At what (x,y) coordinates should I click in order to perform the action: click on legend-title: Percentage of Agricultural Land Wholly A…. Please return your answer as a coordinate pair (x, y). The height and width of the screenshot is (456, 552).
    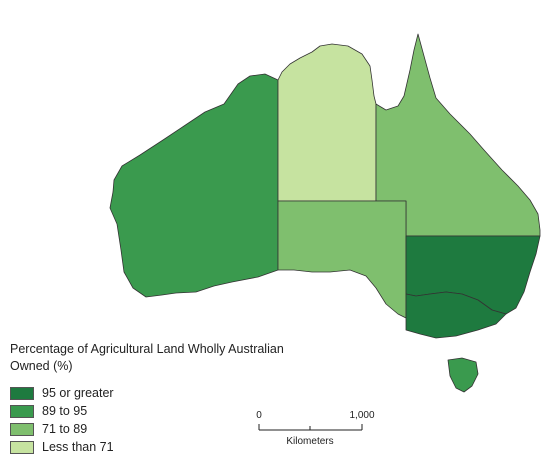
    Looking at the image, I should click on (147, 357).